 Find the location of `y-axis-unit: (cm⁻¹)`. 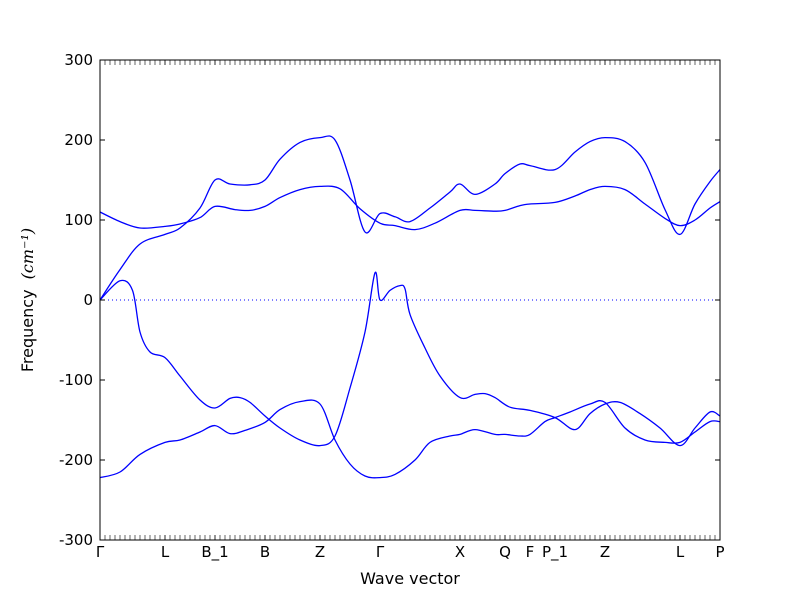

y-axis-unit: (cm⁻¹) is located at coordinates (27, 253).